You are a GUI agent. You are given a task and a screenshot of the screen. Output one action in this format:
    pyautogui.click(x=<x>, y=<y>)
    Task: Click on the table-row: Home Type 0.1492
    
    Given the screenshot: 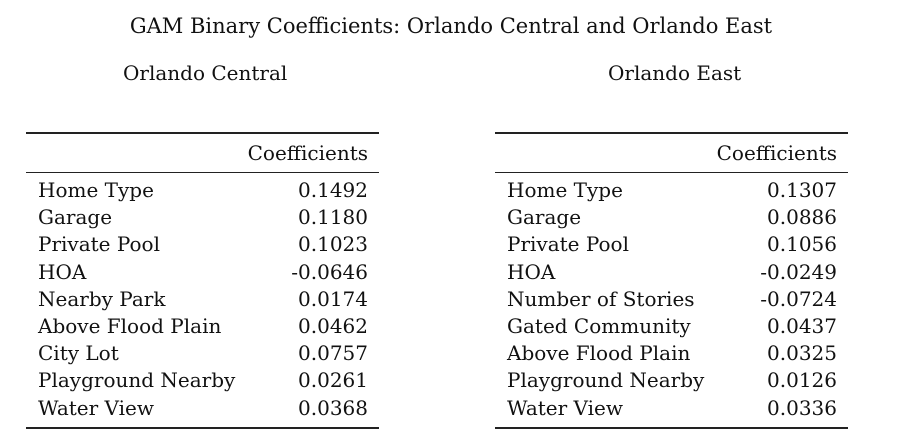 What is the action you would take?
    pyautogui.click(x=202, y=190)
    